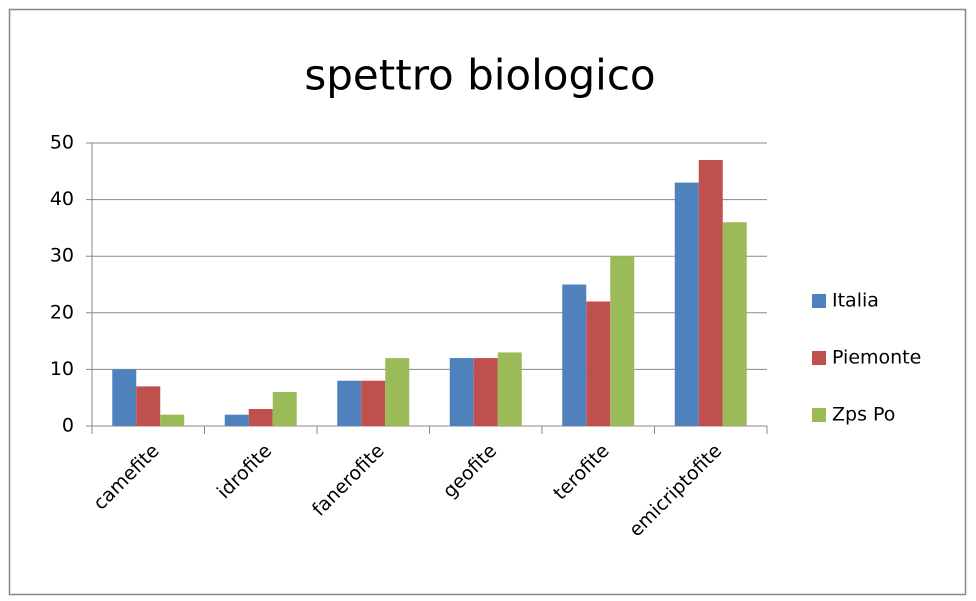  Describe the element at coordinates (855, 301) in the screenshot. I see `legend-label: Italia` at that location.